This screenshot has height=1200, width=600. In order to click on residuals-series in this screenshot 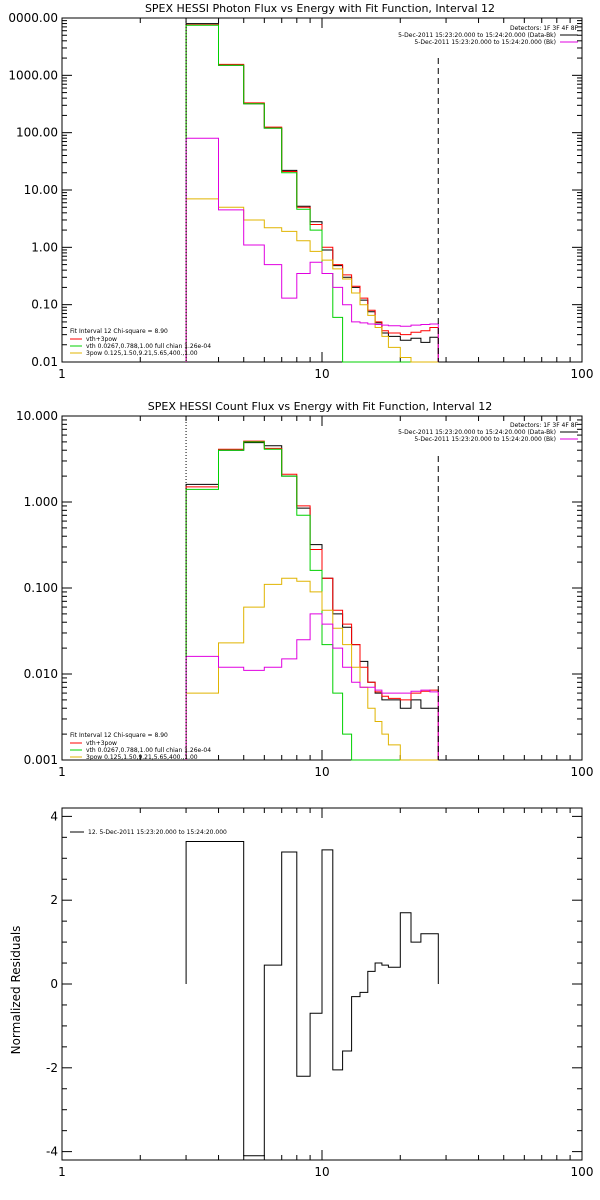, I will do `click(312, 999)`.